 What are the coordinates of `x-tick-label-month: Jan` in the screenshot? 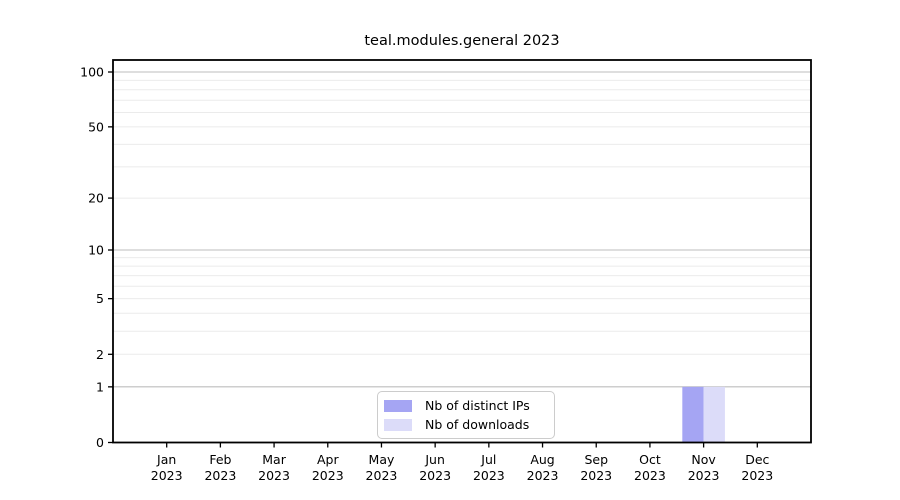 It's located at (166, 459).